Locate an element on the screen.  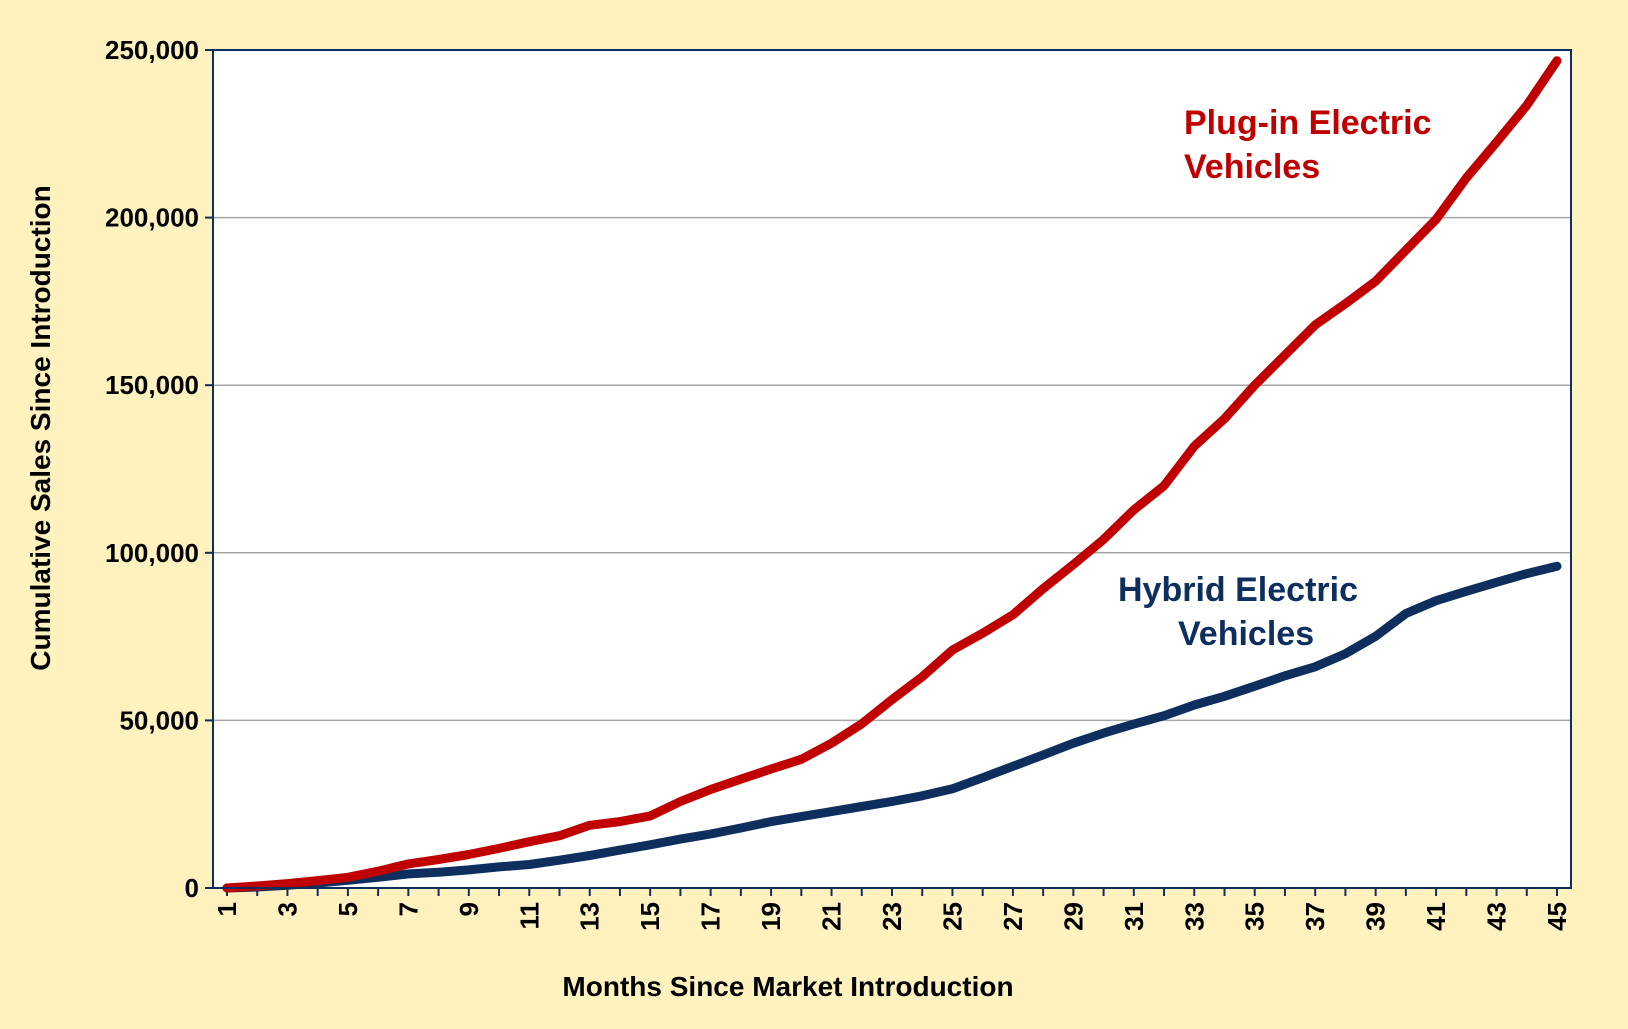
y-tick-label: 250,000 is located at coordinates (152, 50).